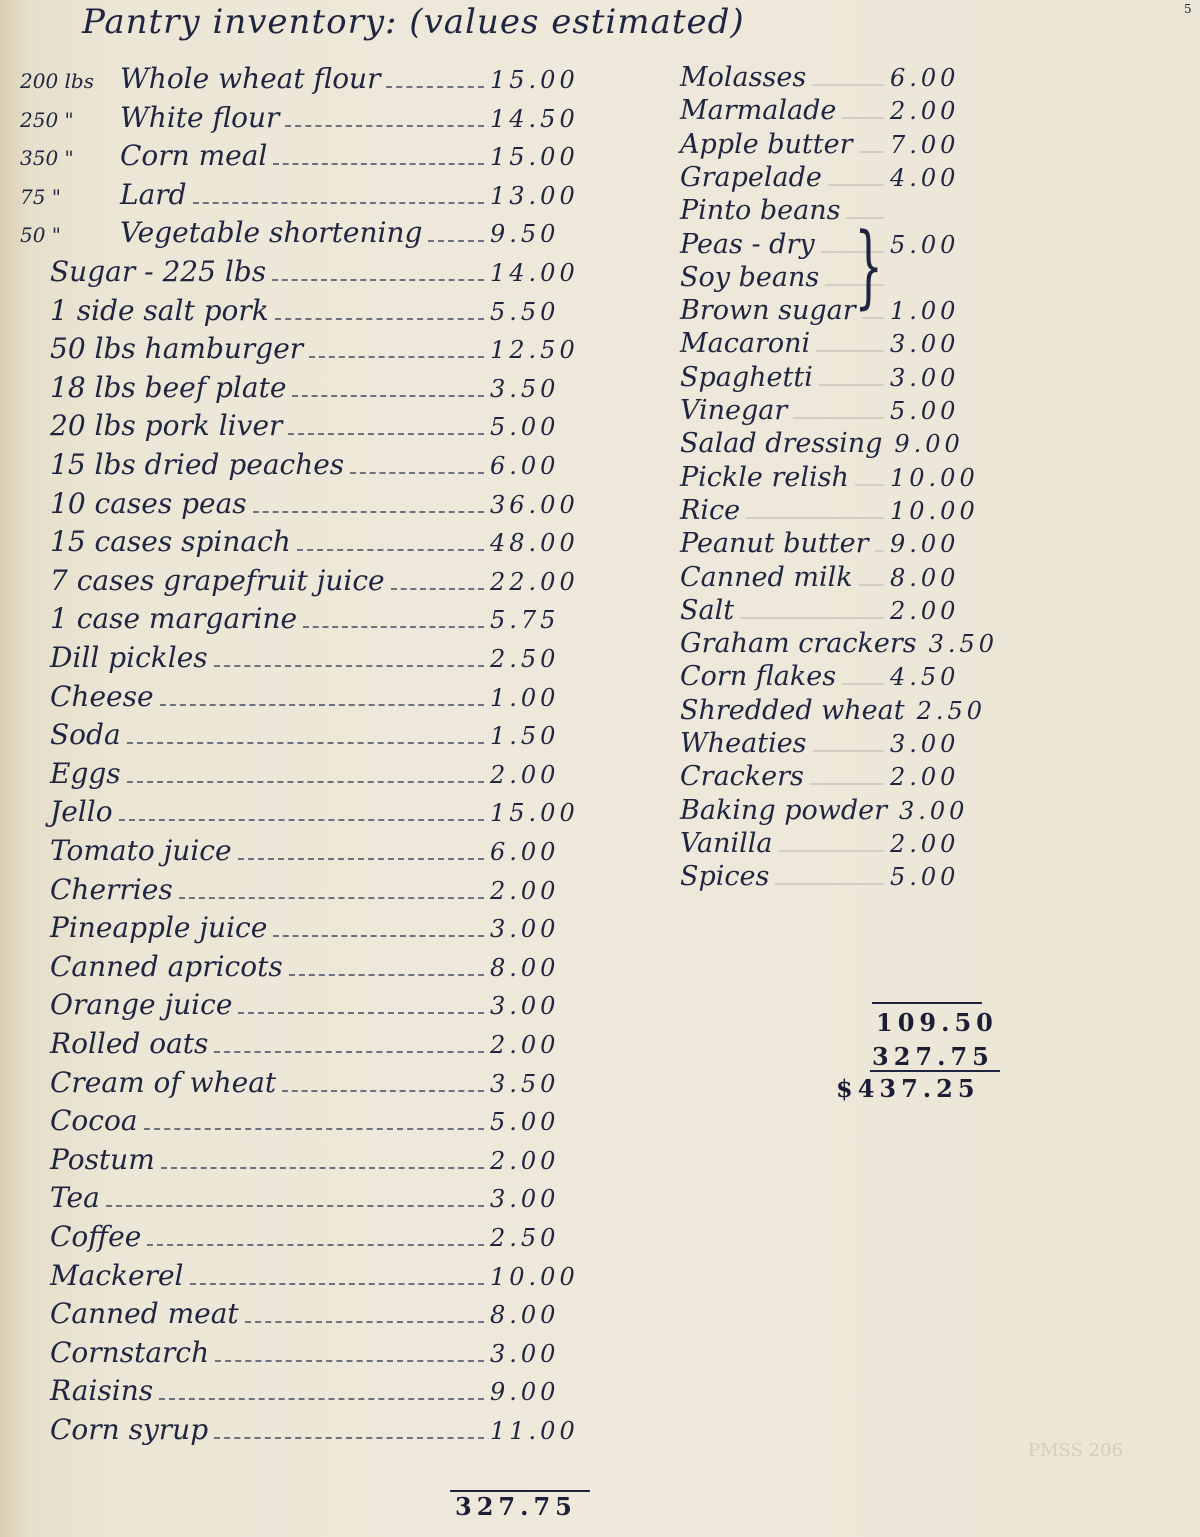 This screenshot has width=1200, height=1537. What do you see at coordinates (300, 388) in the screenshot?
I see `inventory-row: 18 lbs beef plate 3.50` at bounding box center [300, 388].